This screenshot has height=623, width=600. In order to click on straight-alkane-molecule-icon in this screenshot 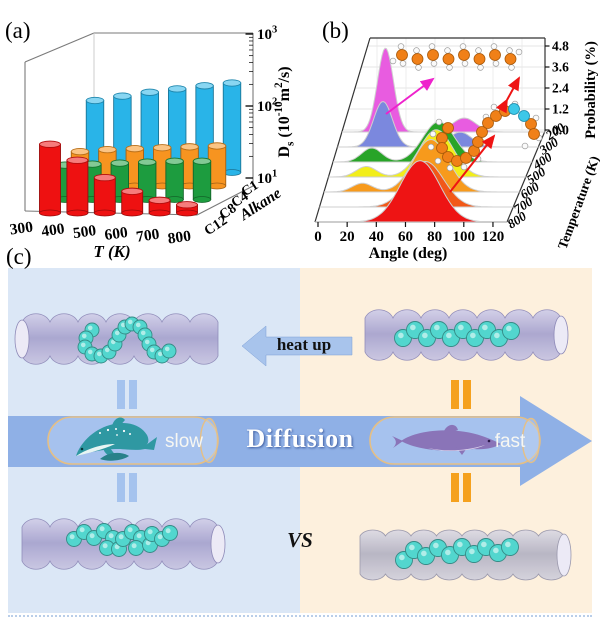, I will do `click(456, 57)`.